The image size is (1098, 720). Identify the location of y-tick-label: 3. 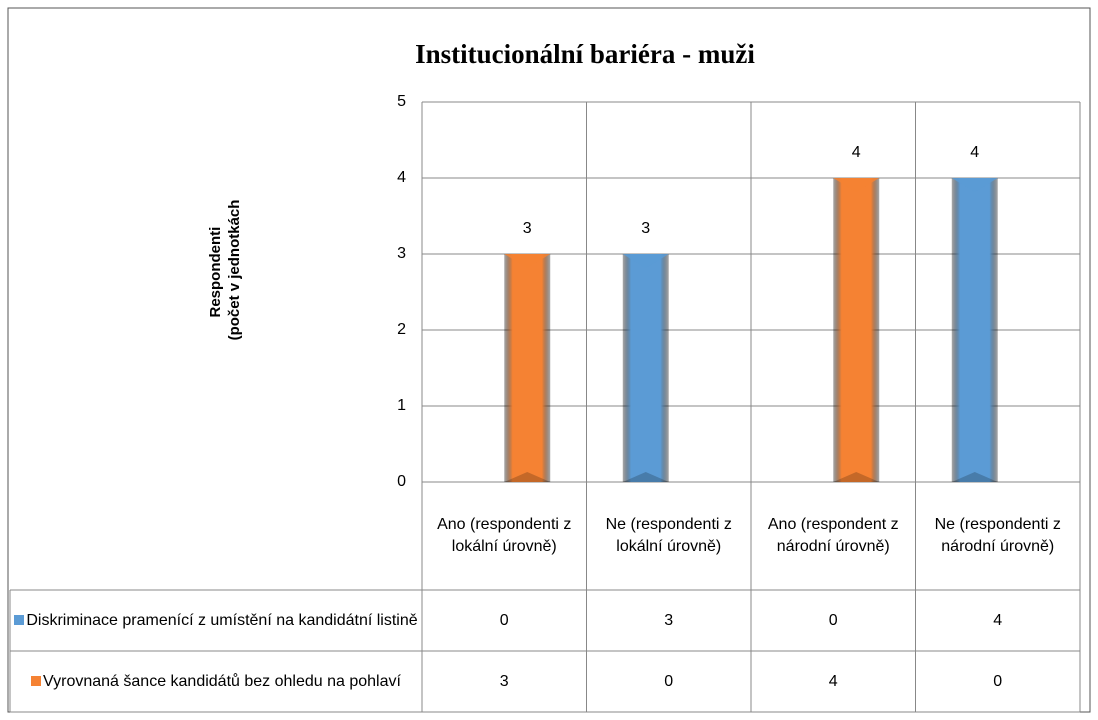
(401, 253).